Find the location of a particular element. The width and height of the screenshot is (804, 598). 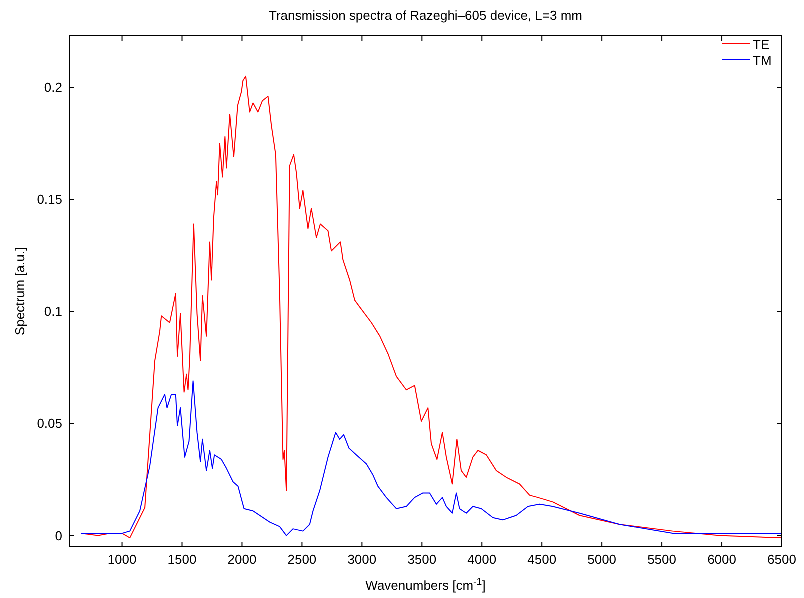

legend-label: TE is located at coordinates (761, 44).